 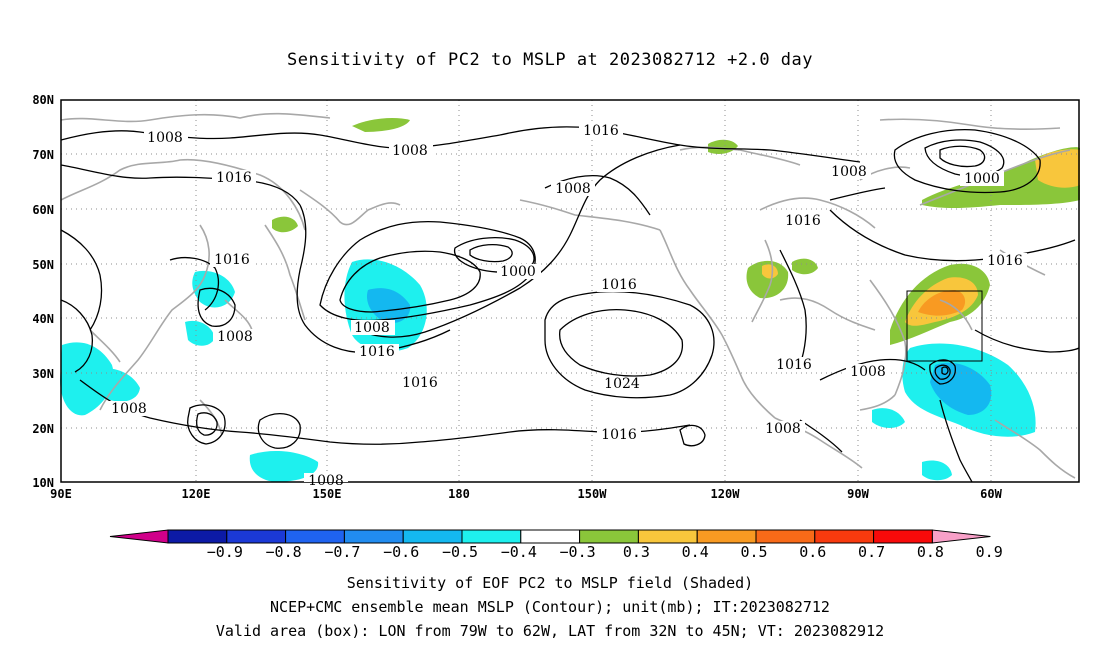 What do you see at coordinates (284, 552) in the screenshot?
I see `colorbar-tick-label: −0.8` at bounding box center [284, 552].